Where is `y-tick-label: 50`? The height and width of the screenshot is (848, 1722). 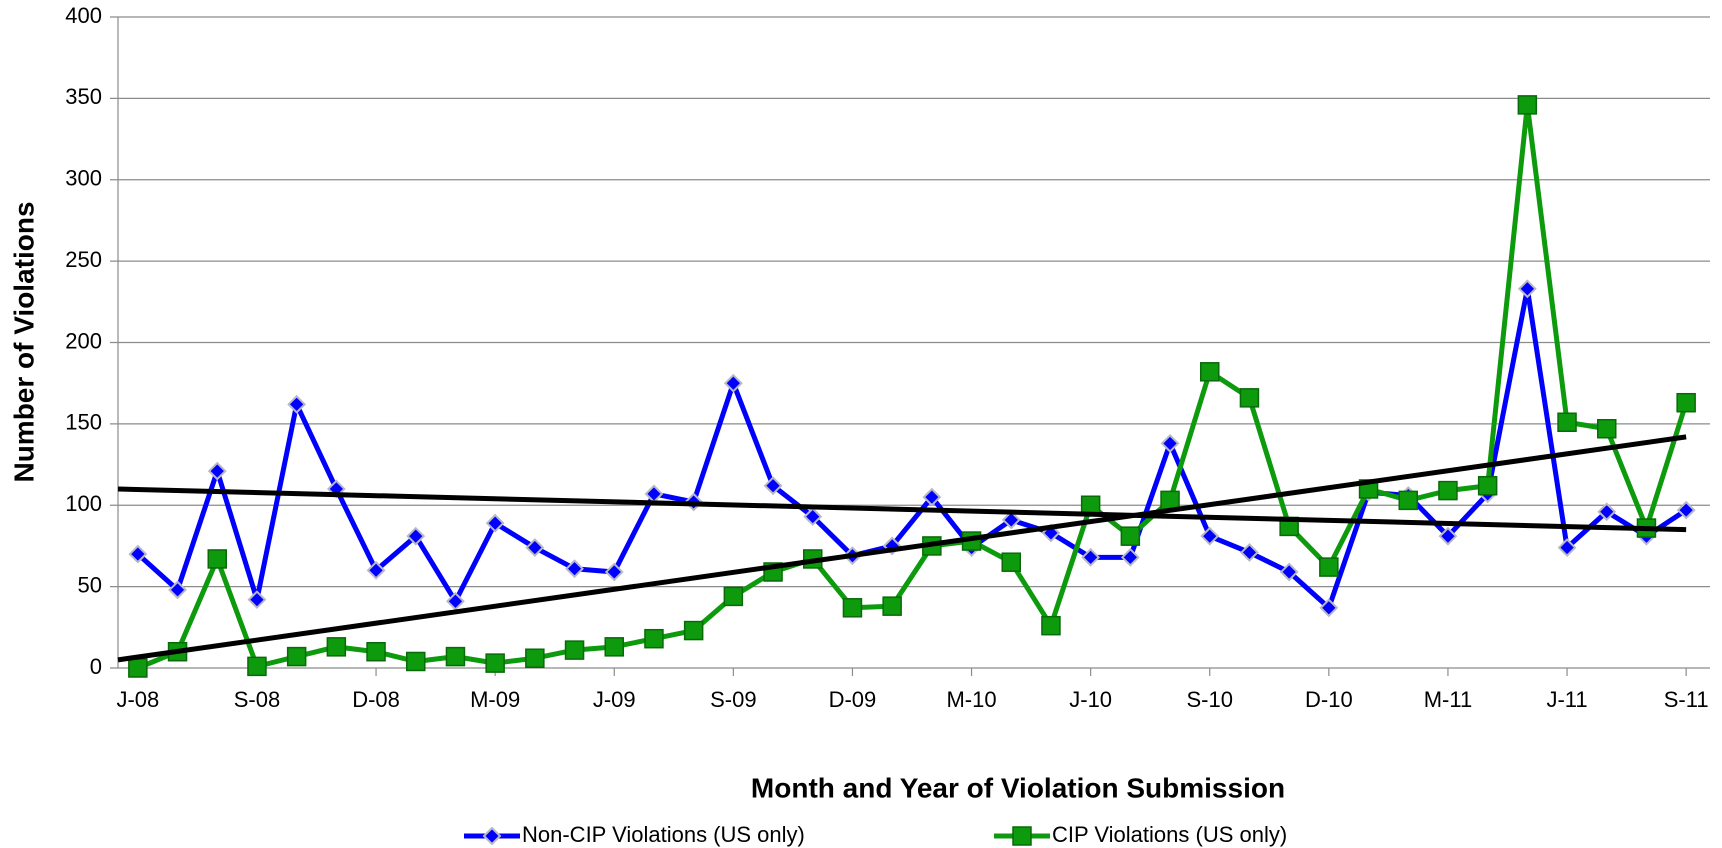
y-tick-label: 50 is located at coordinates (90, 584).